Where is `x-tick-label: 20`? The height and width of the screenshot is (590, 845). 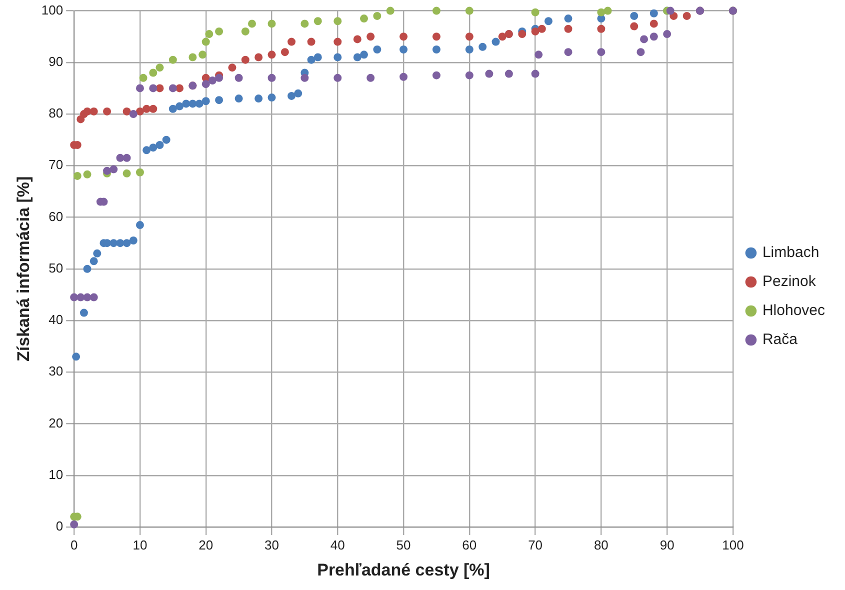 x-tick-label: 20 is located at coordinates (206, 544).